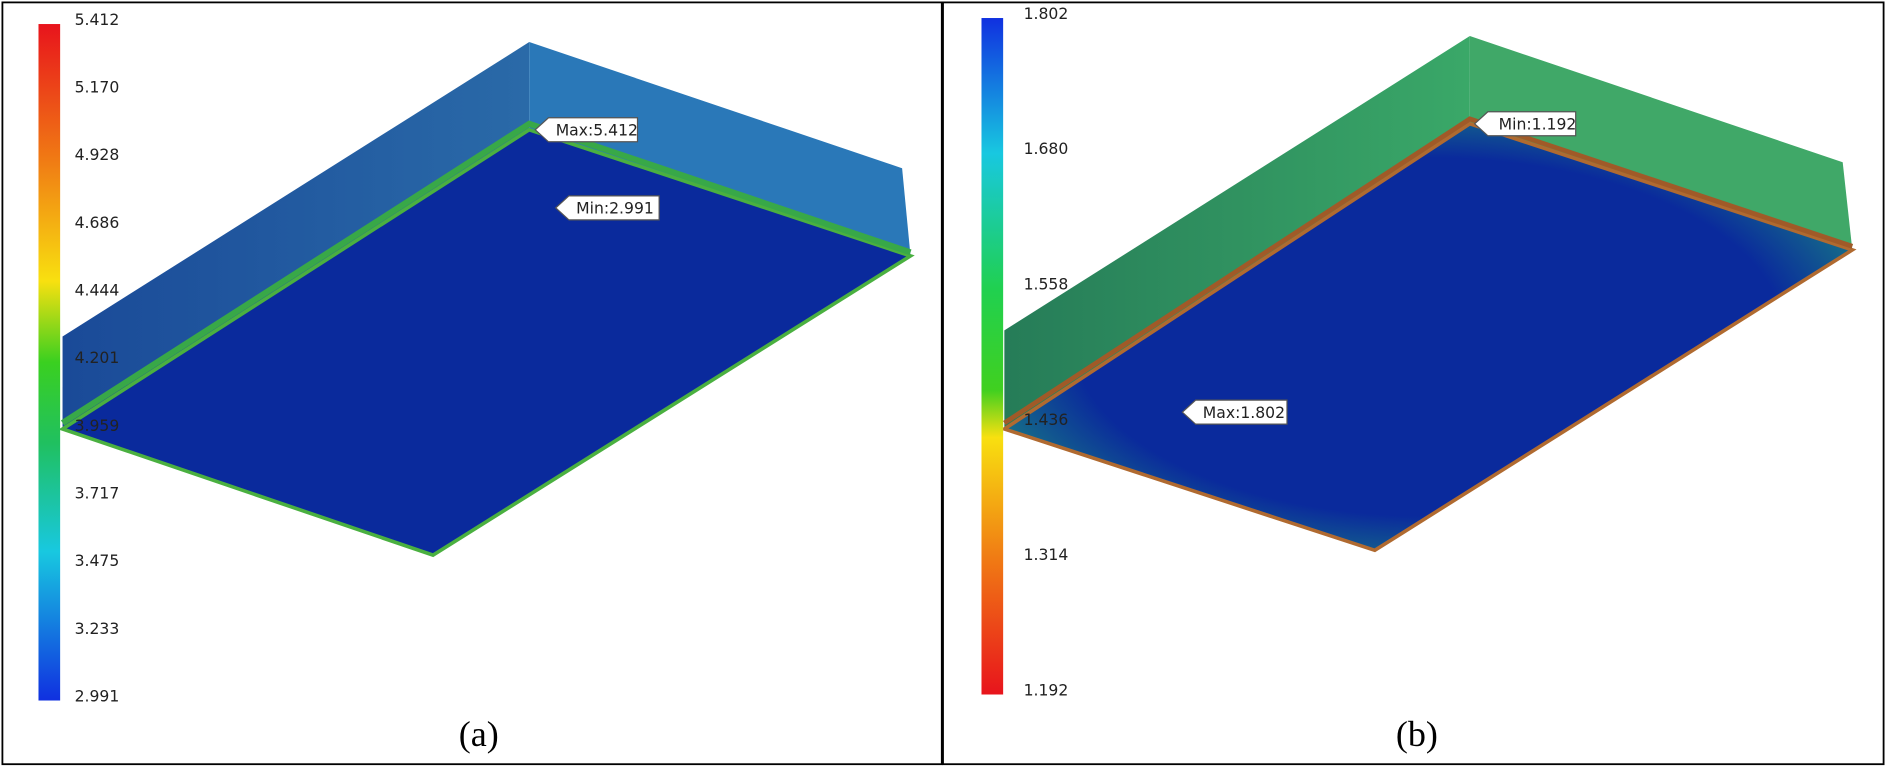 Image resolution: width=1886 pixels, height=769 pixels. I want to click on caption: (a), so click(479, 734).